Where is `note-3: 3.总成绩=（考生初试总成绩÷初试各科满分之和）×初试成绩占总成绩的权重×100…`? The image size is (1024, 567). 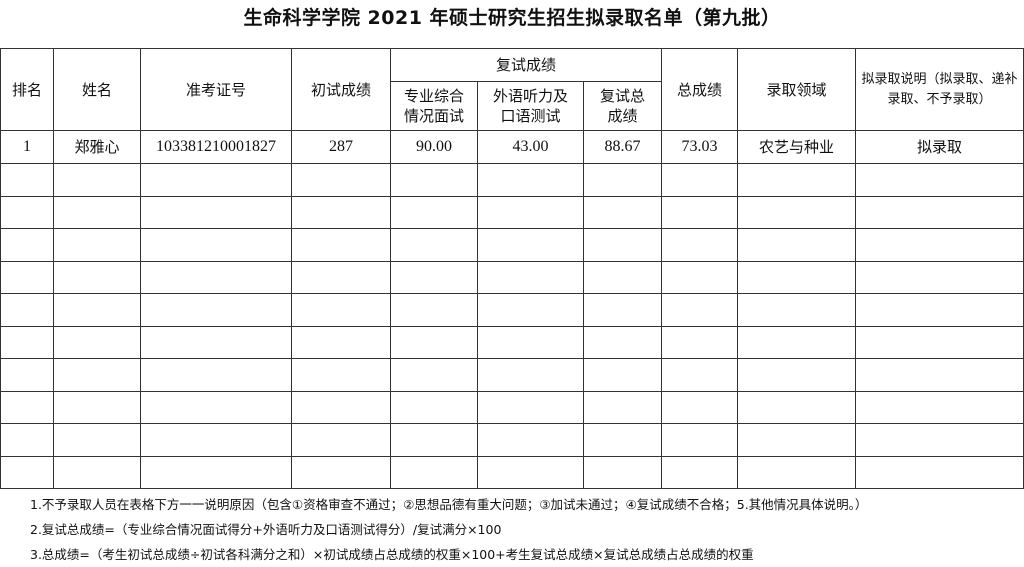 note-3: 3.总成绩=（考生初试总成绩÷初试各科满分之和）×初试成绩占总成绩的权重×100… is located at coordinates (392, 554).